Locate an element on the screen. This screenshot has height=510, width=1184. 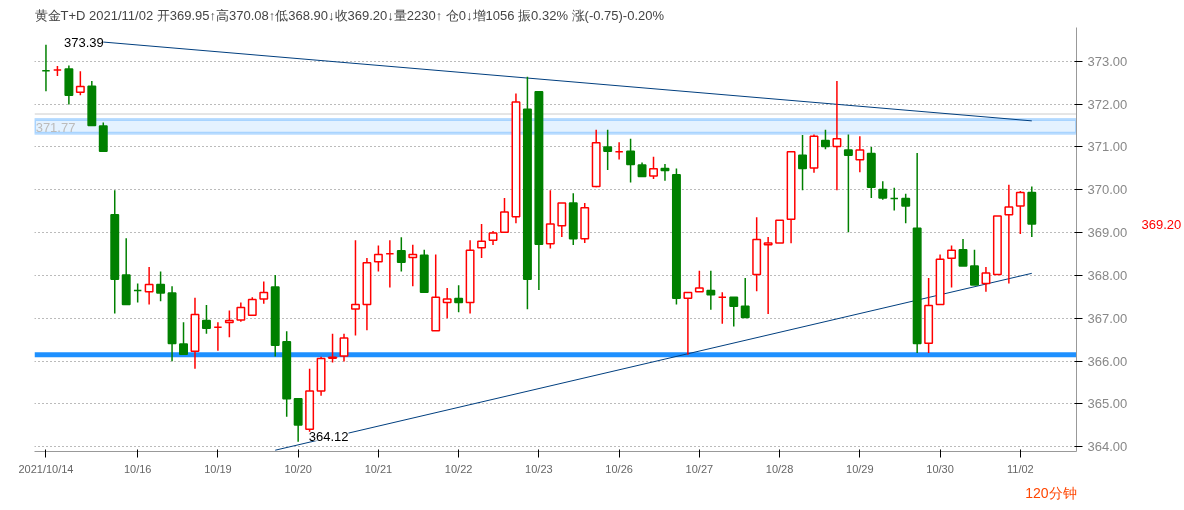
x-tick-label: 10/22 is located at coordinates (458, 468).